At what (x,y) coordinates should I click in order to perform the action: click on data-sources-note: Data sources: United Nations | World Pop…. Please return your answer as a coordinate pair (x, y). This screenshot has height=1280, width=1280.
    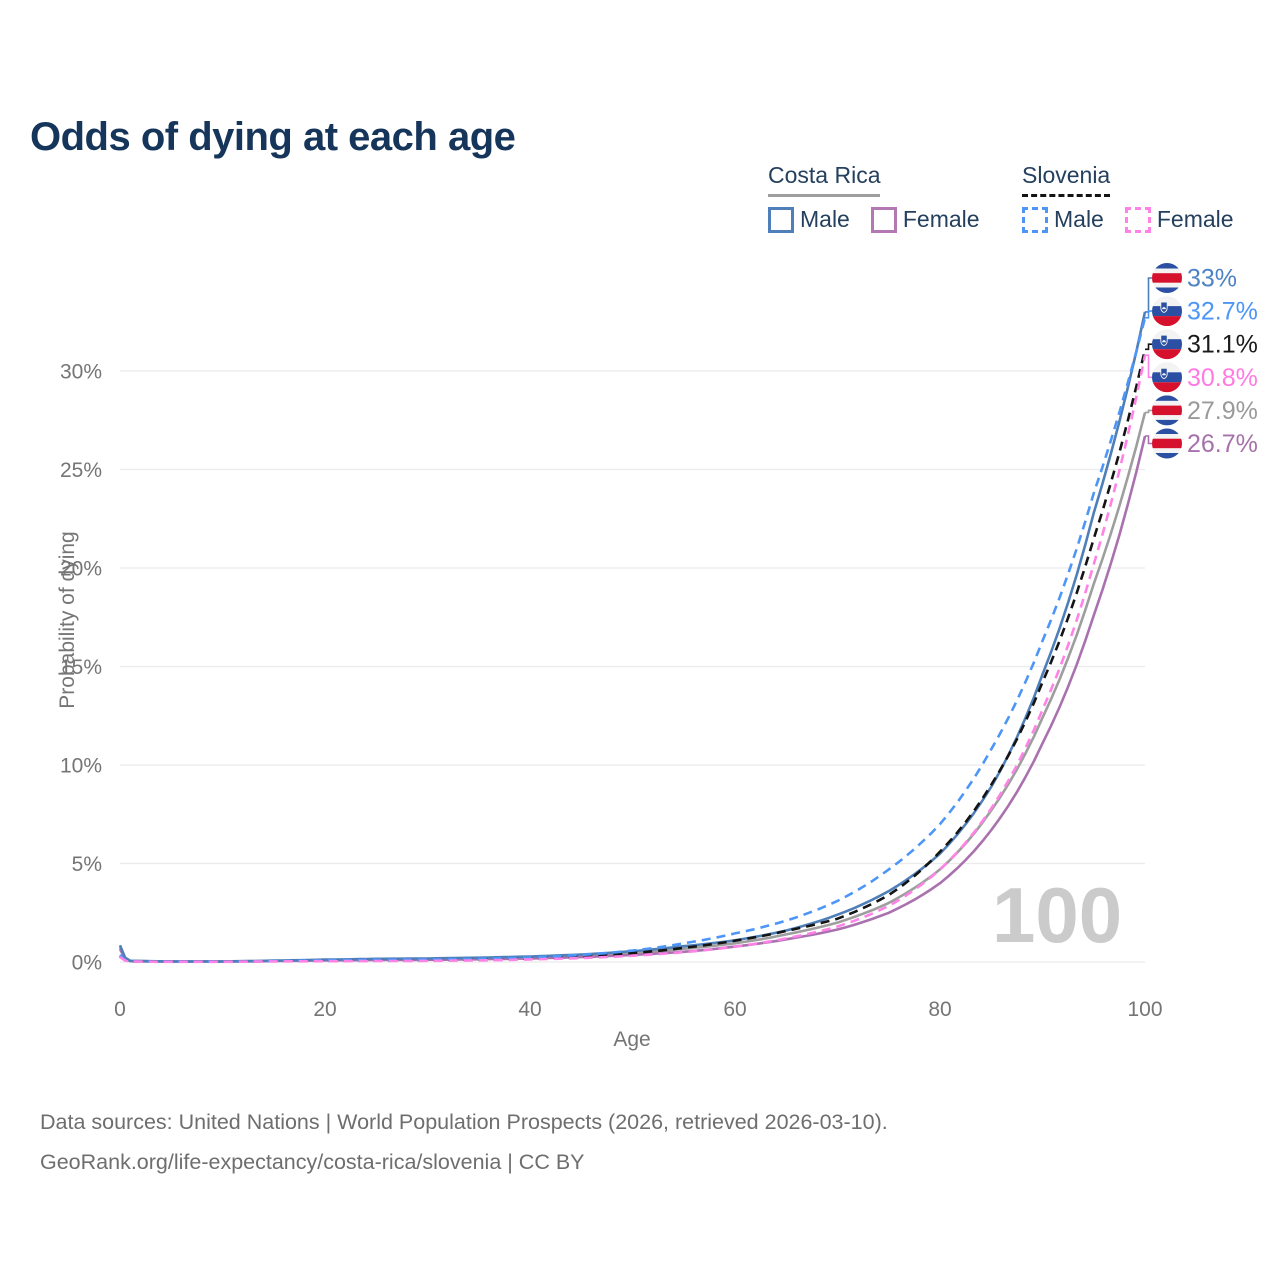
    Looking at the image, I should click on (464, 1122).